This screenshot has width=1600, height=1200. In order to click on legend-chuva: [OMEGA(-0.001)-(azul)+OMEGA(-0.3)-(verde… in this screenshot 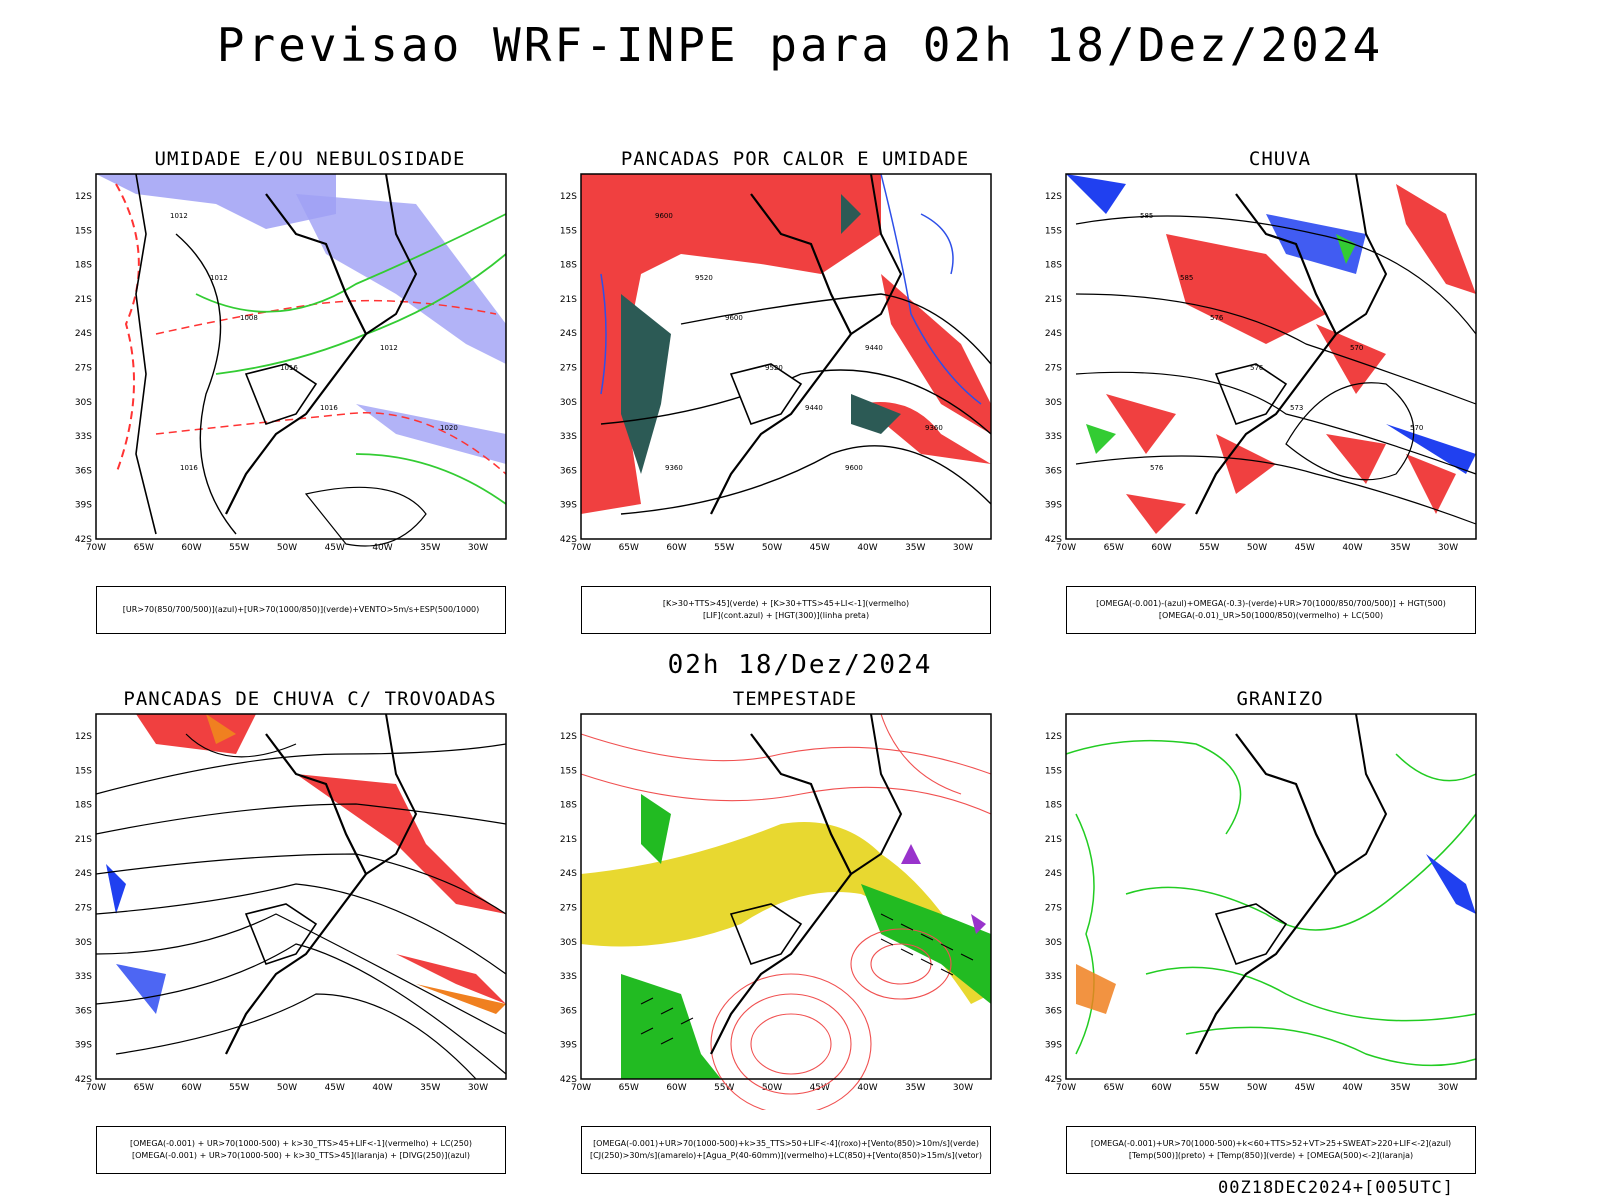, I will do `click(1271, 610)`.